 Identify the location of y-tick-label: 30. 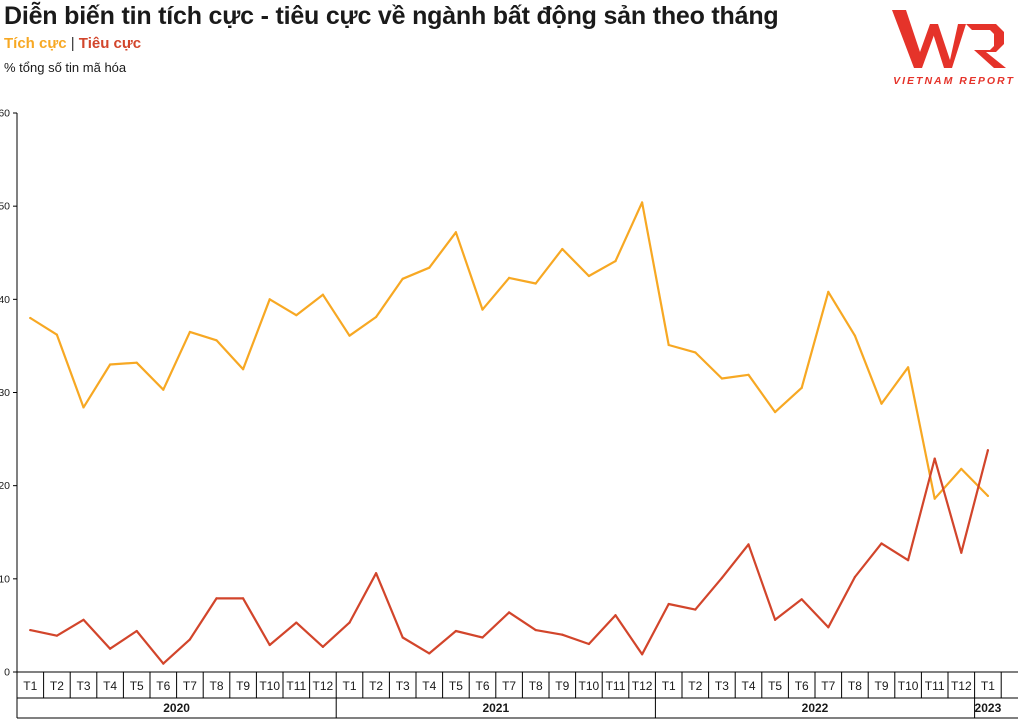
(5, 393).